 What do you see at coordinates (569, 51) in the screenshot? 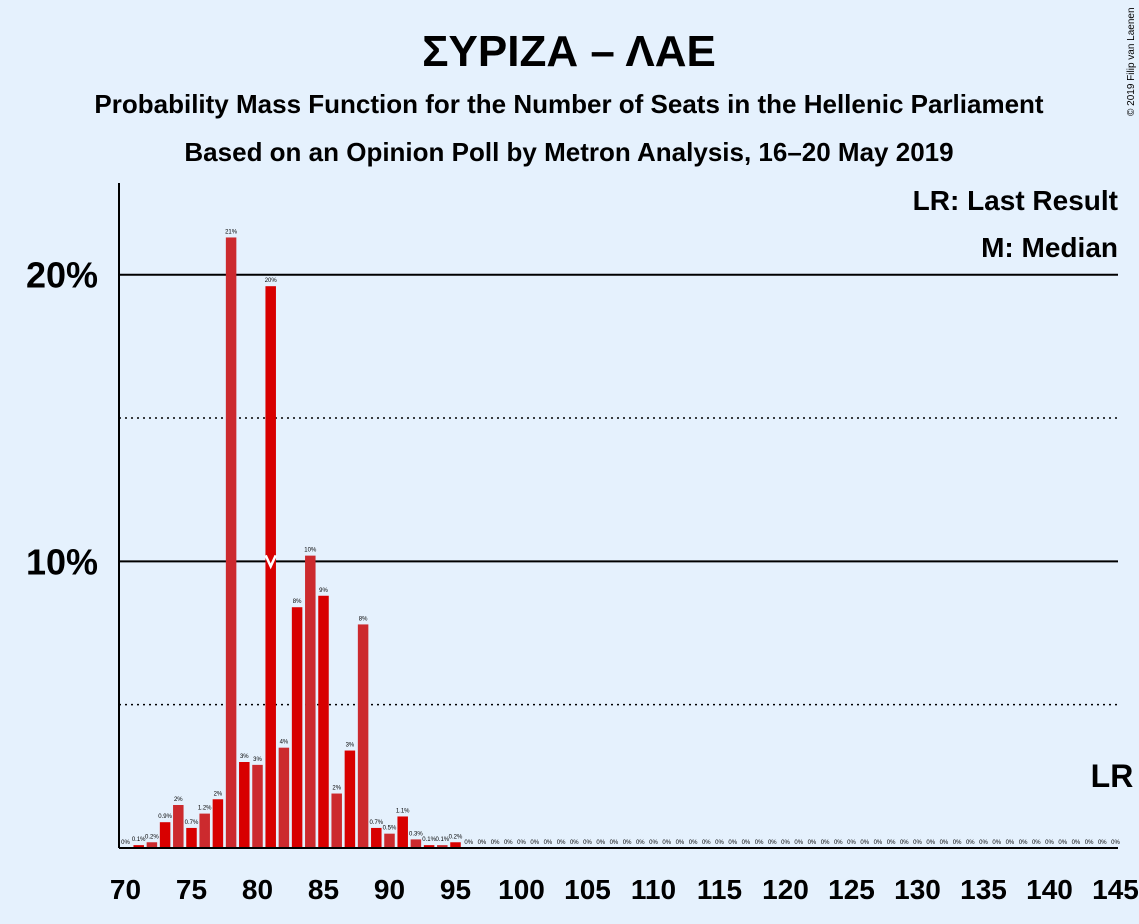
I see `chart-title: ΣΥΡΙΖΑ – ΛΑΕ` at bounding box center [569, 51].